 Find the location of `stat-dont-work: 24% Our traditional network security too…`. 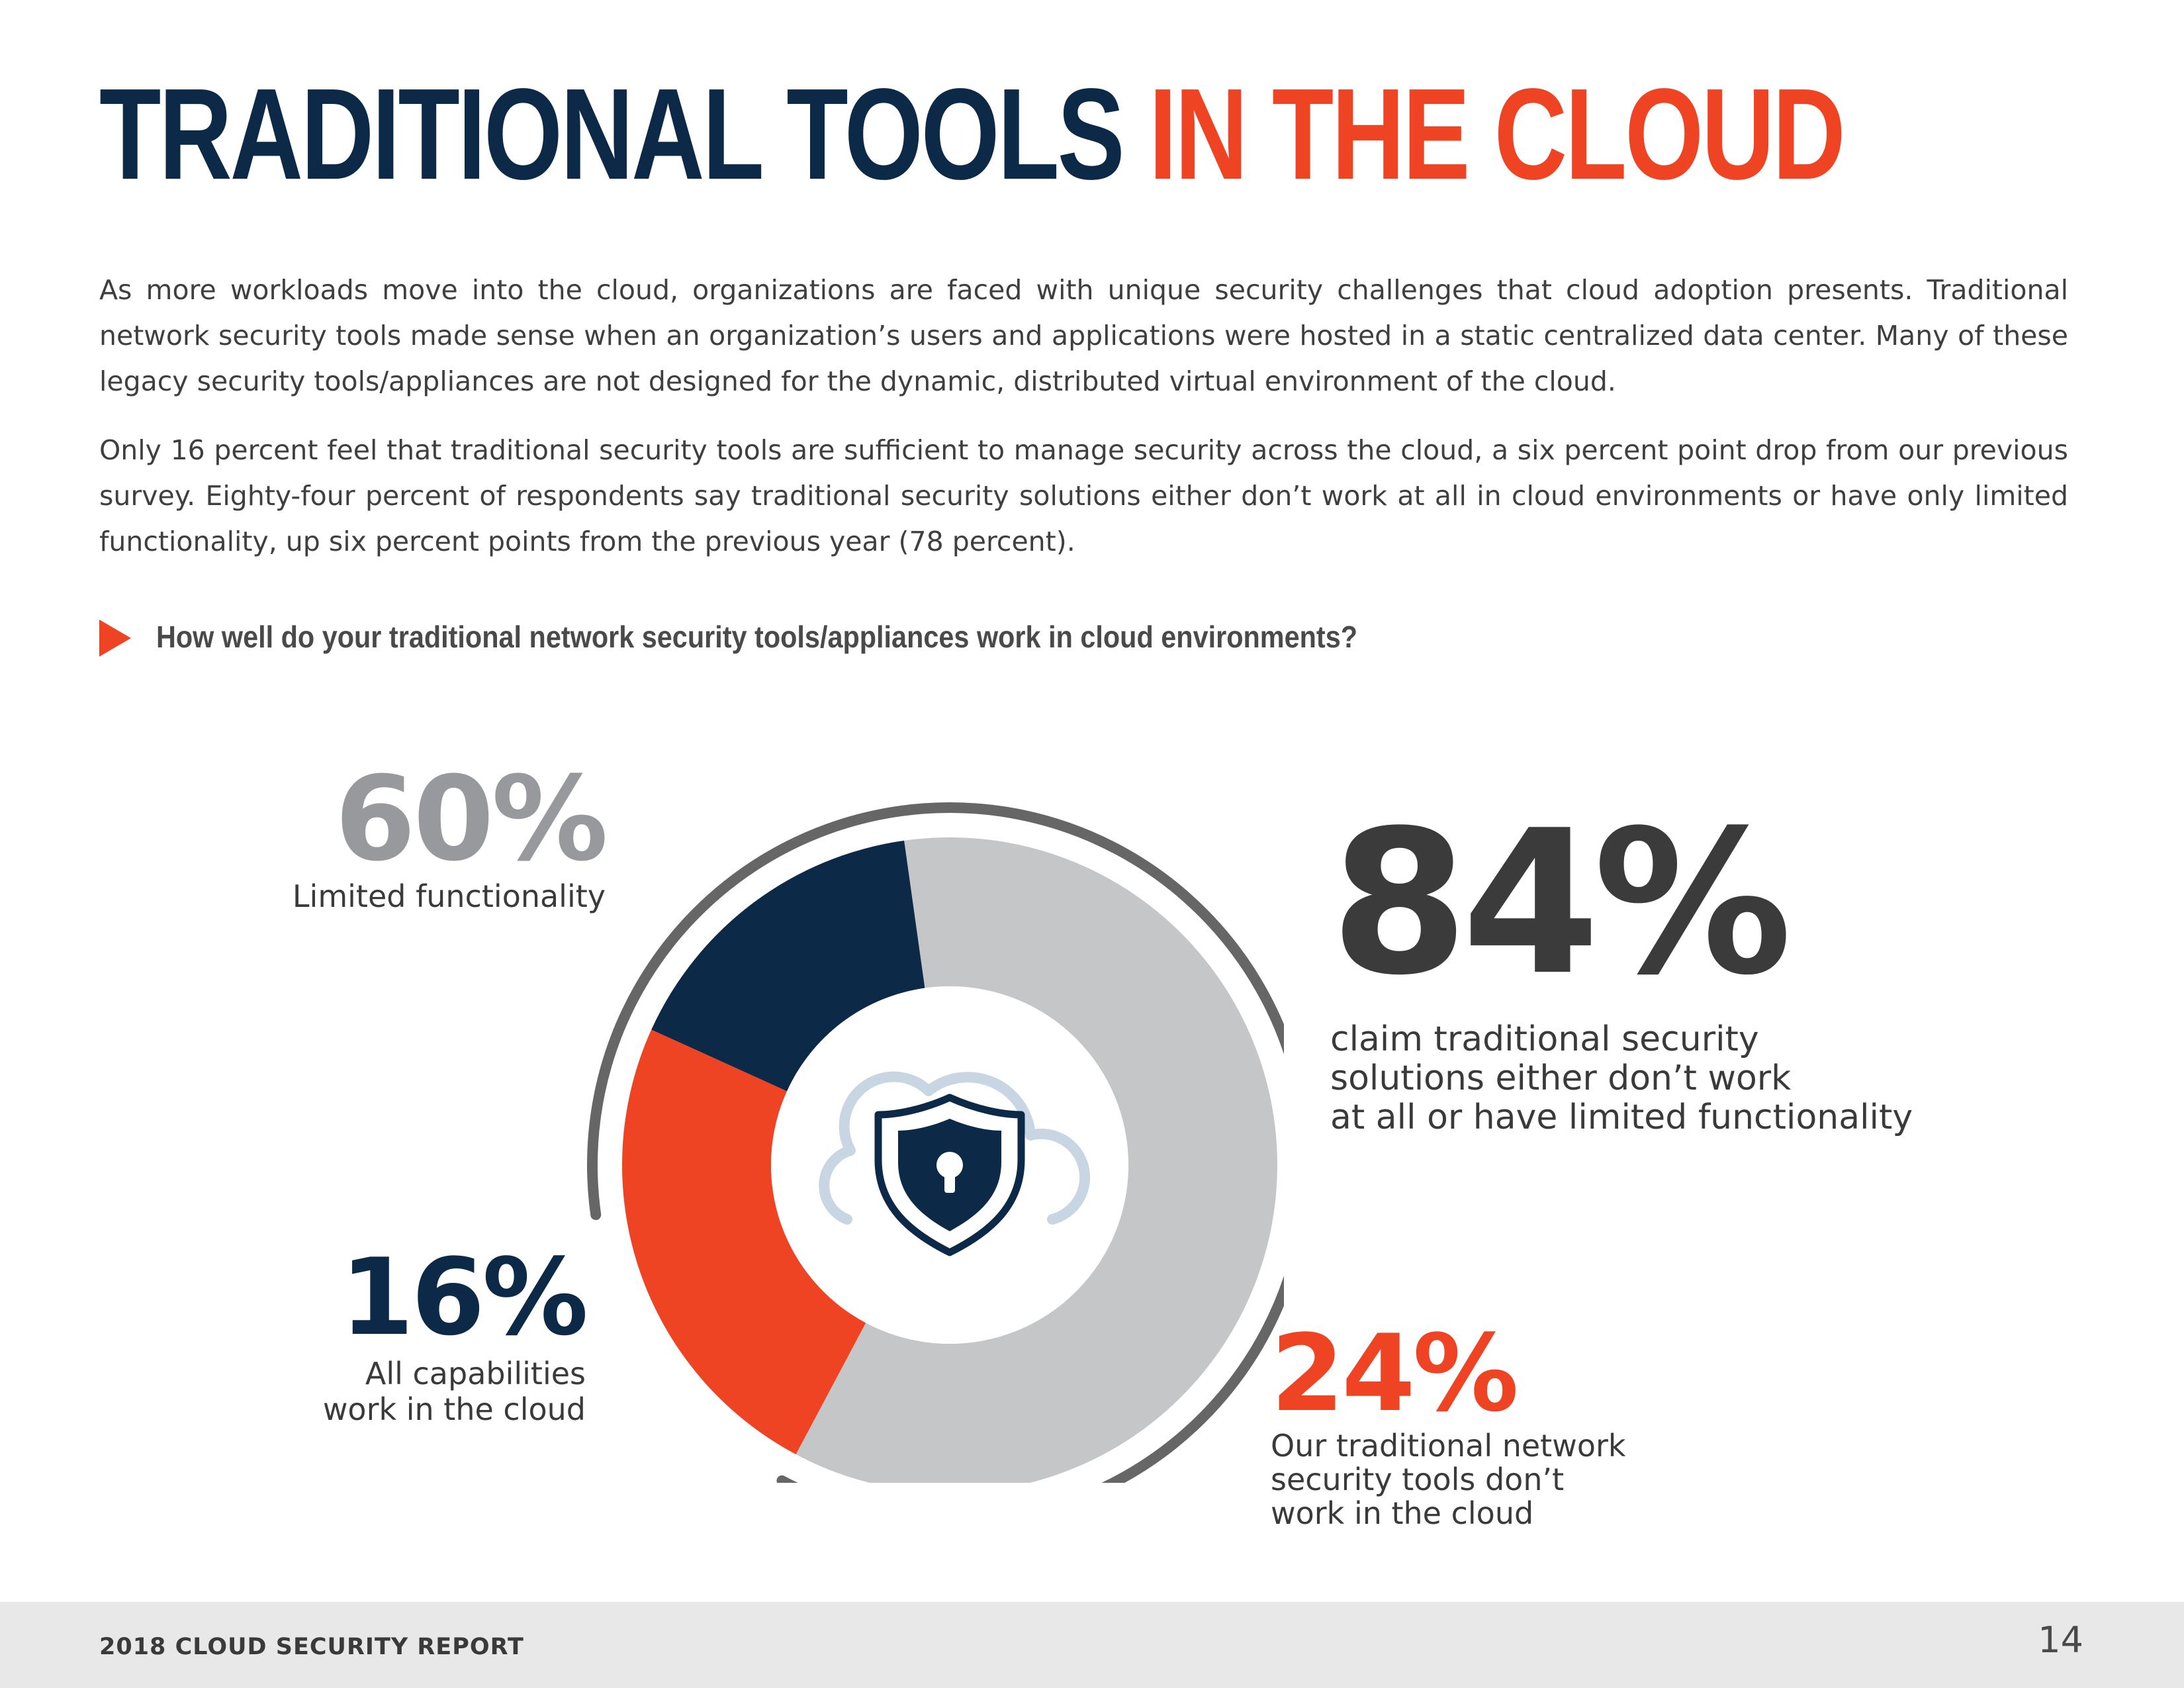

stat-dont-work: 24% Our traditional network security too… is located at coordinates (1448, 1425).